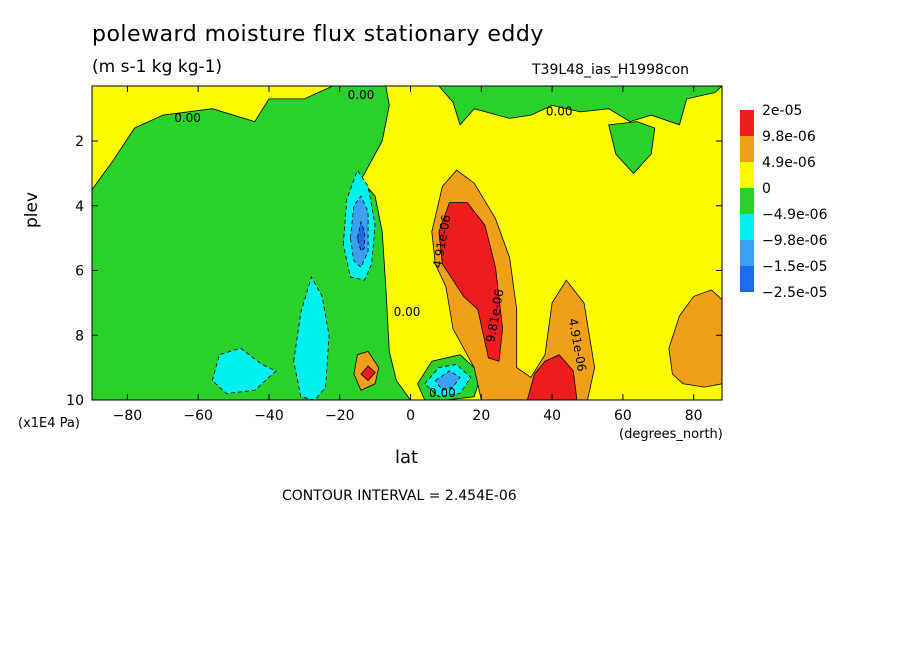 The width and height of the screenshot is (904, 654). I want to click on legend-level-label: −2.5e-05, so click(794, 293).